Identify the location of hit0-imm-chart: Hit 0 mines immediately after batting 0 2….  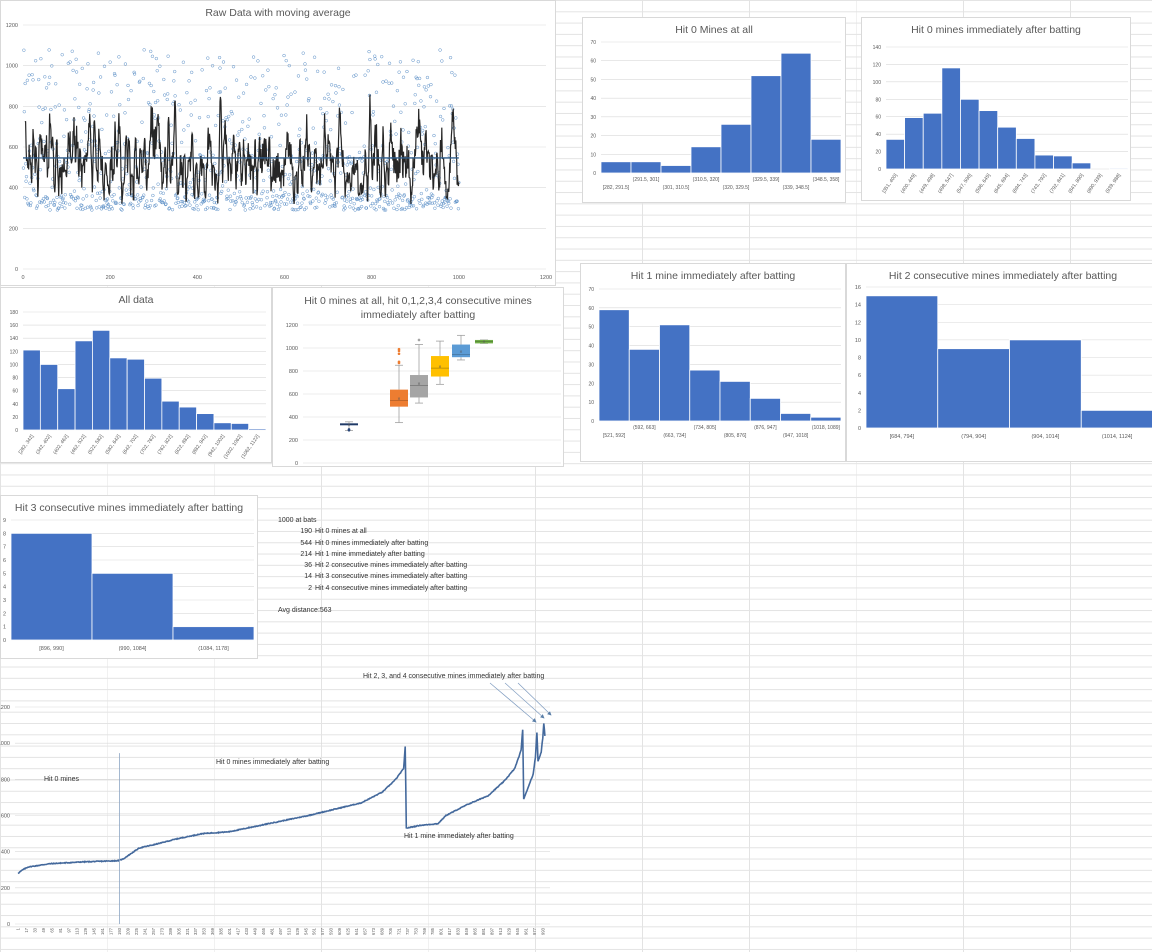
(996, 109).